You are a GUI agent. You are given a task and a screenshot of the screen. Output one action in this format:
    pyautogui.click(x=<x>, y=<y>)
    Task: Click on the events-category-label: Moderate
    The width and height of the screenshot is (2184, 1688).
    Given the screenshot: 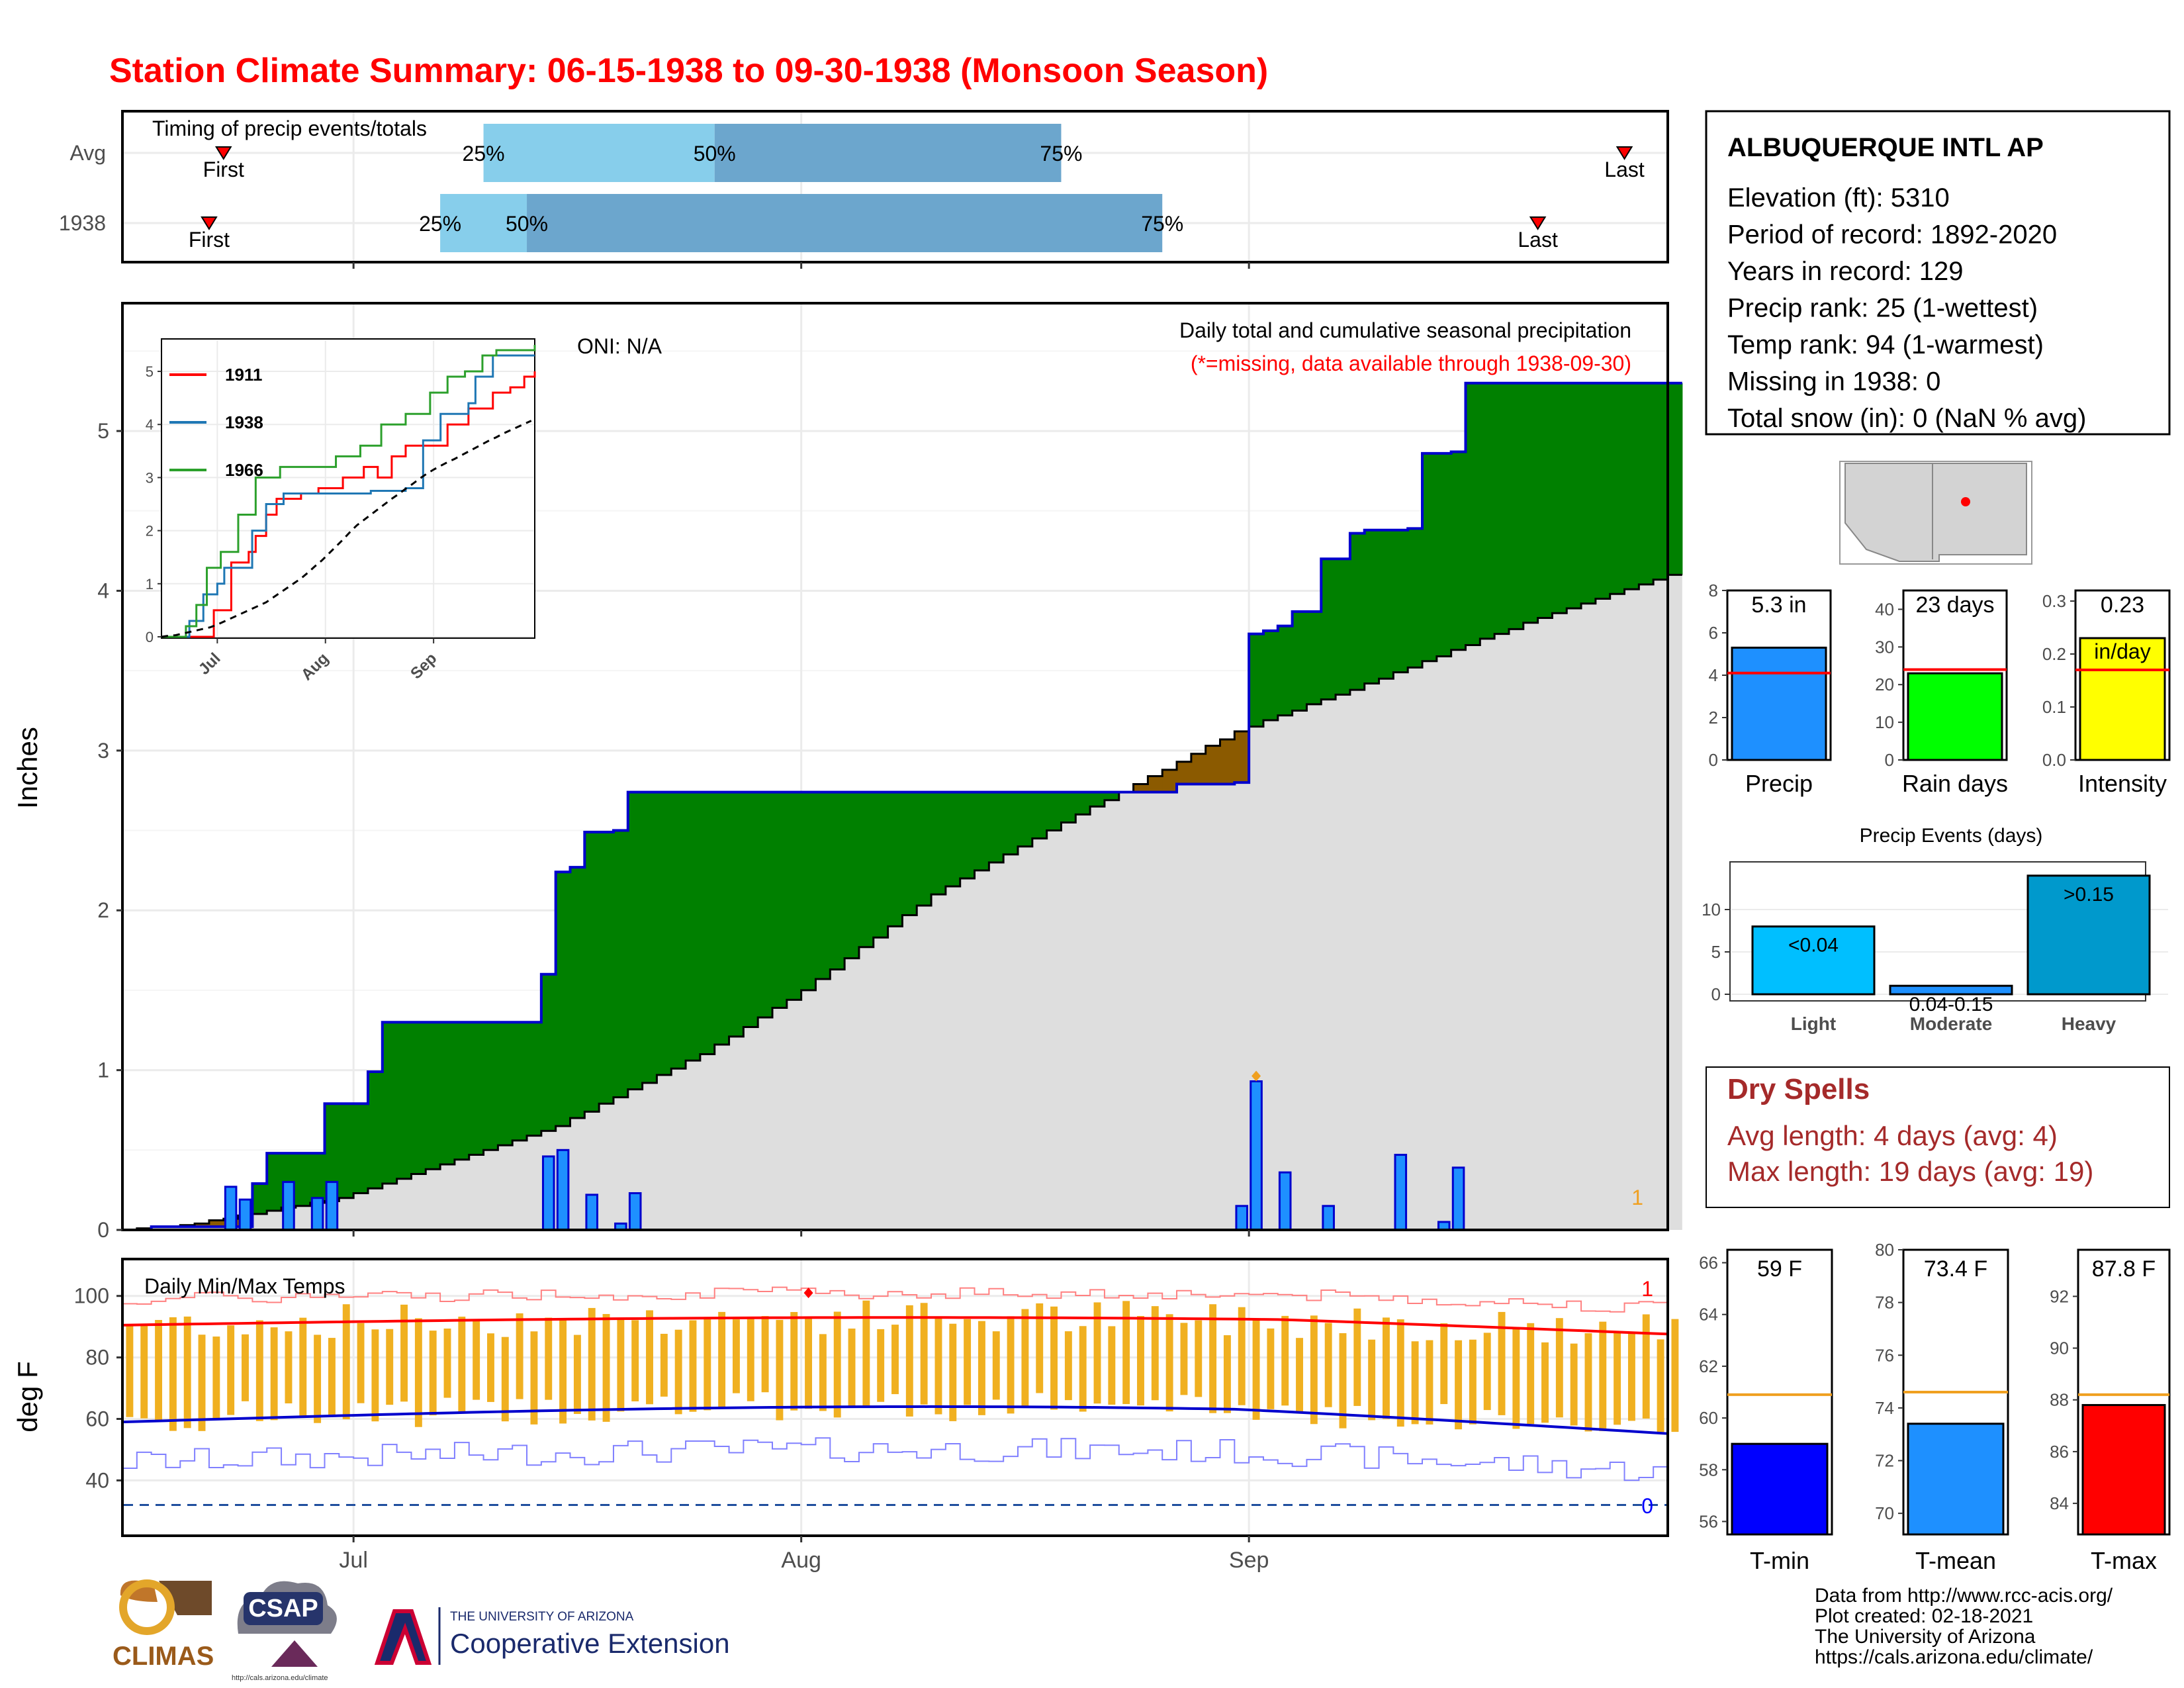 What is the action you would take?
    pyautogui.click(x=1951, y=1023)
    